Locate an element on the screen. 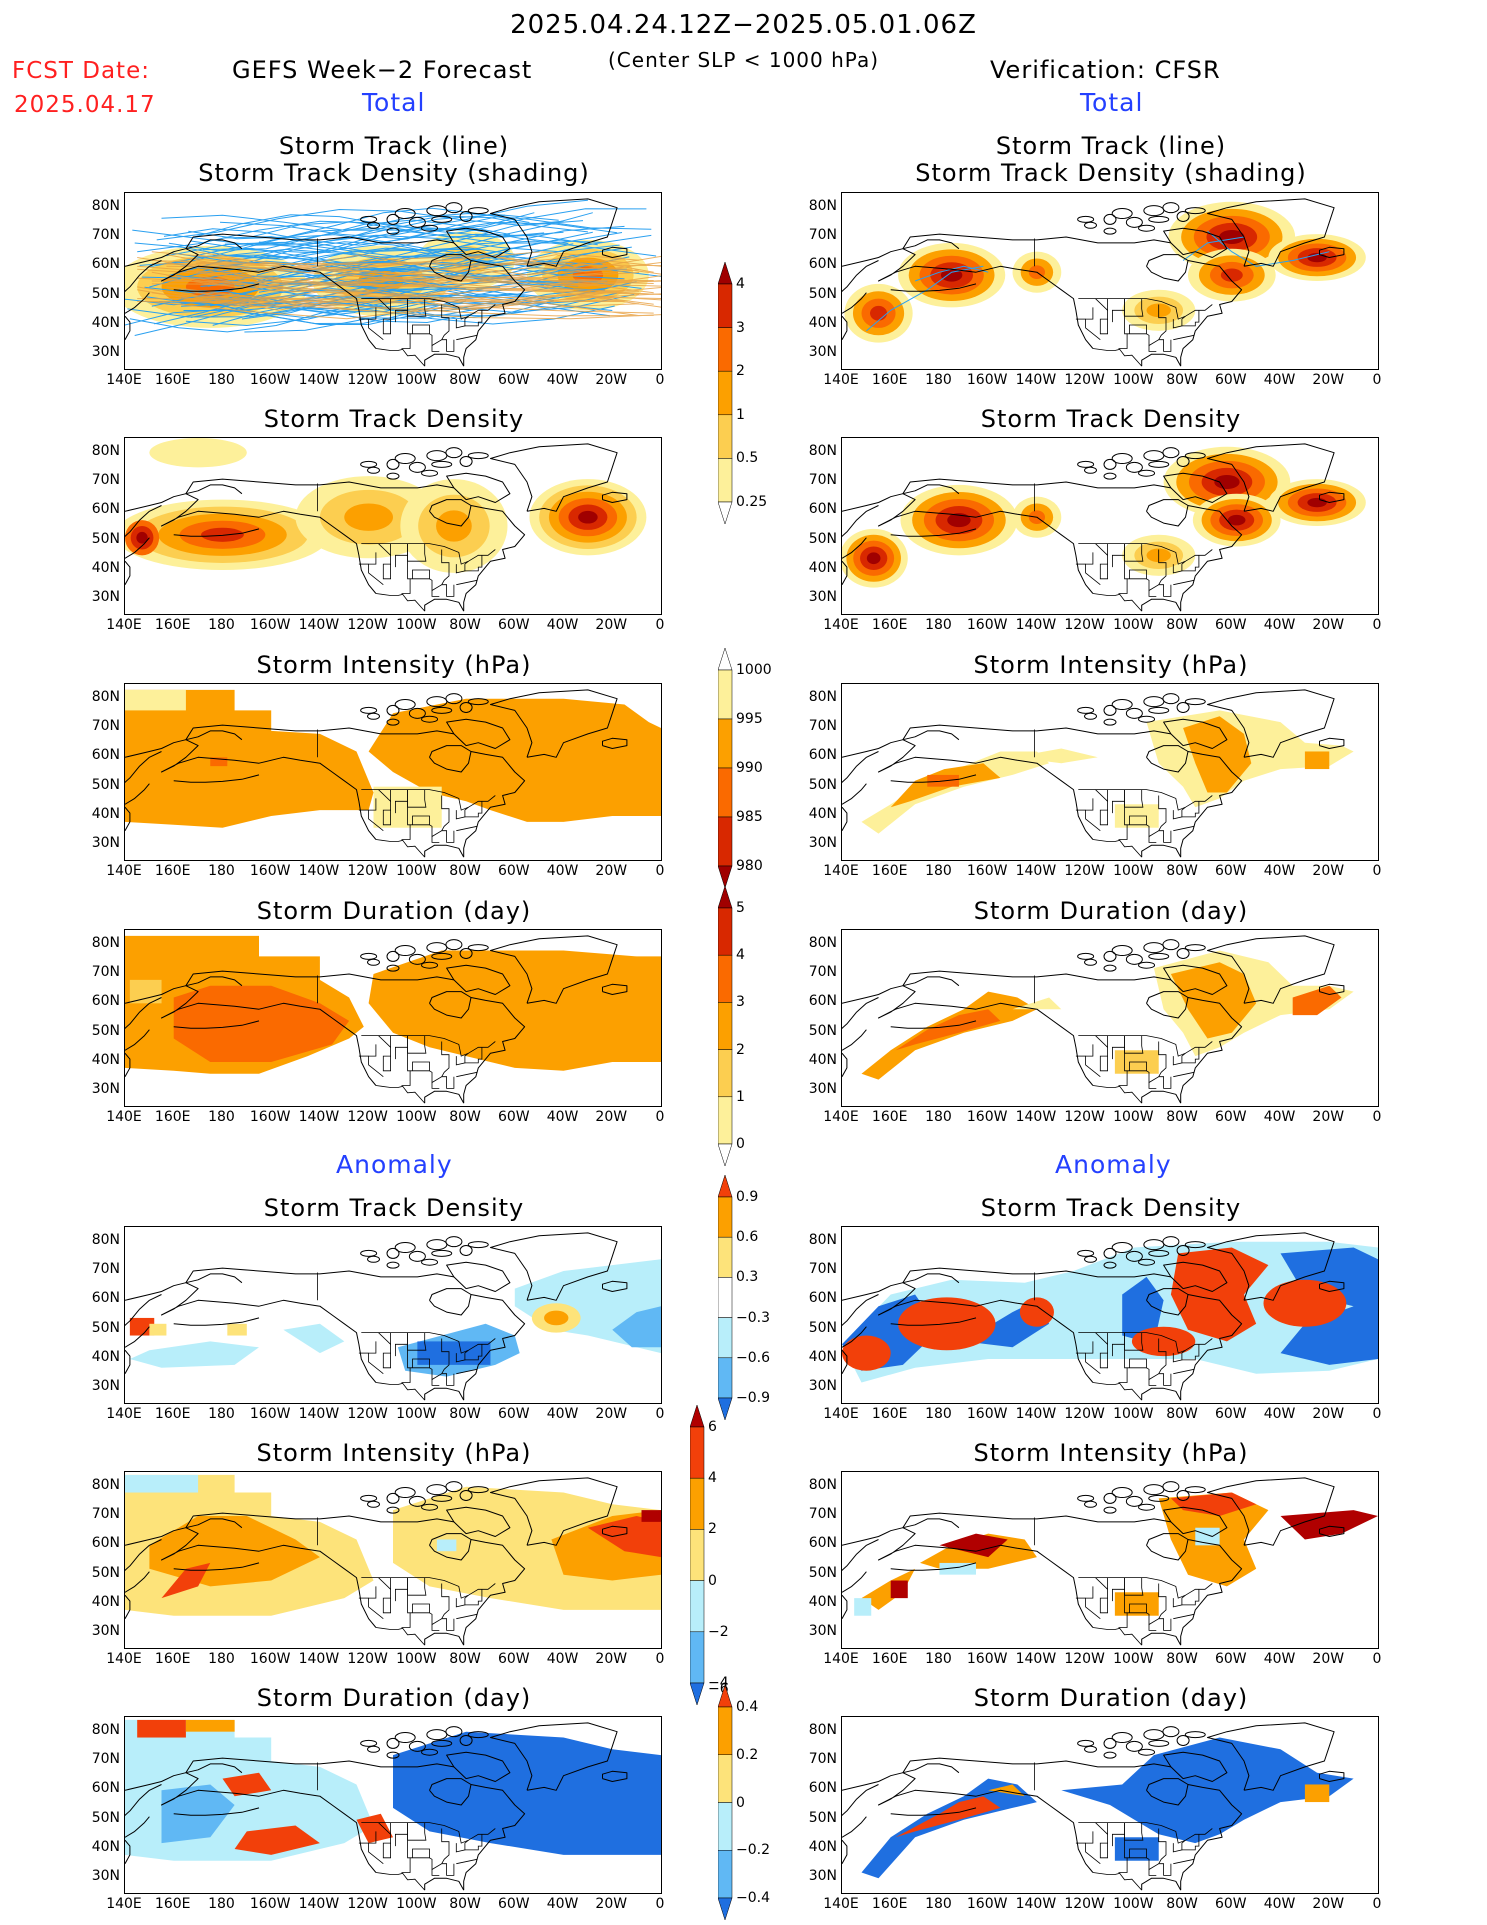 This screenshot has height=1925, width=1487. panel-title-track-shading-left: Storm Track Density (shading) is located at coordinates (394, 173).